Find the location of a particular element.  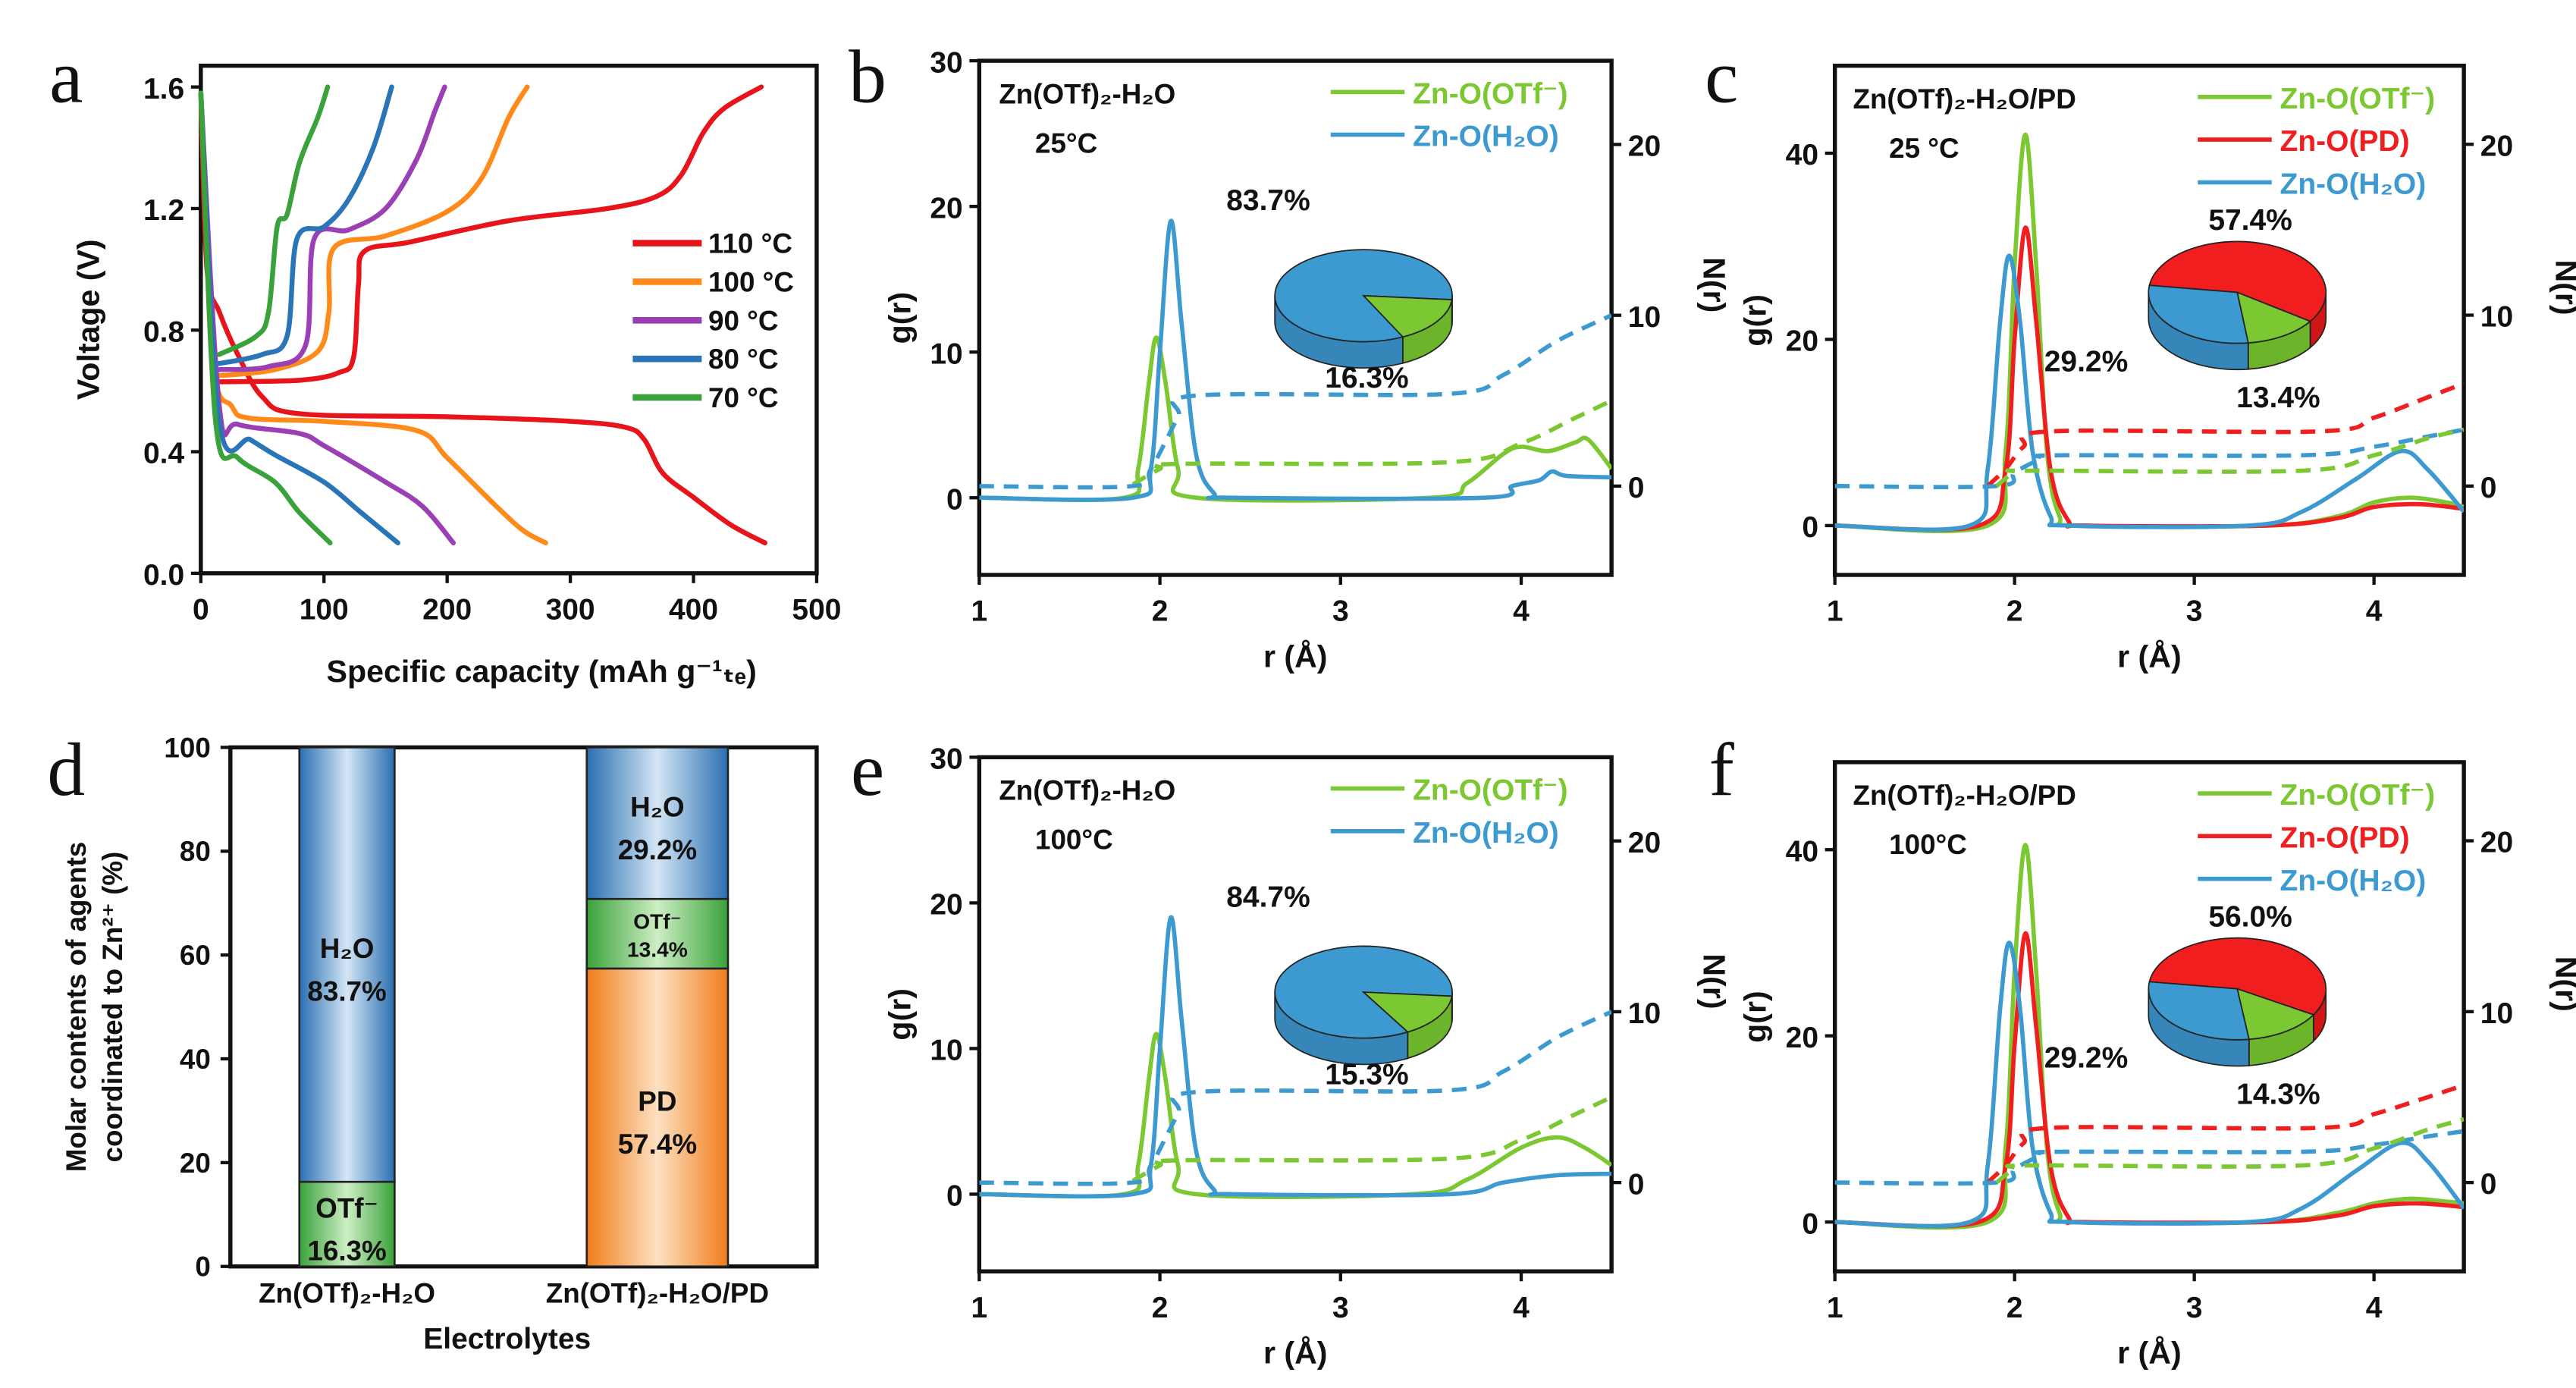

y-tick-label: 10 is located at coordinates (946, 1051).